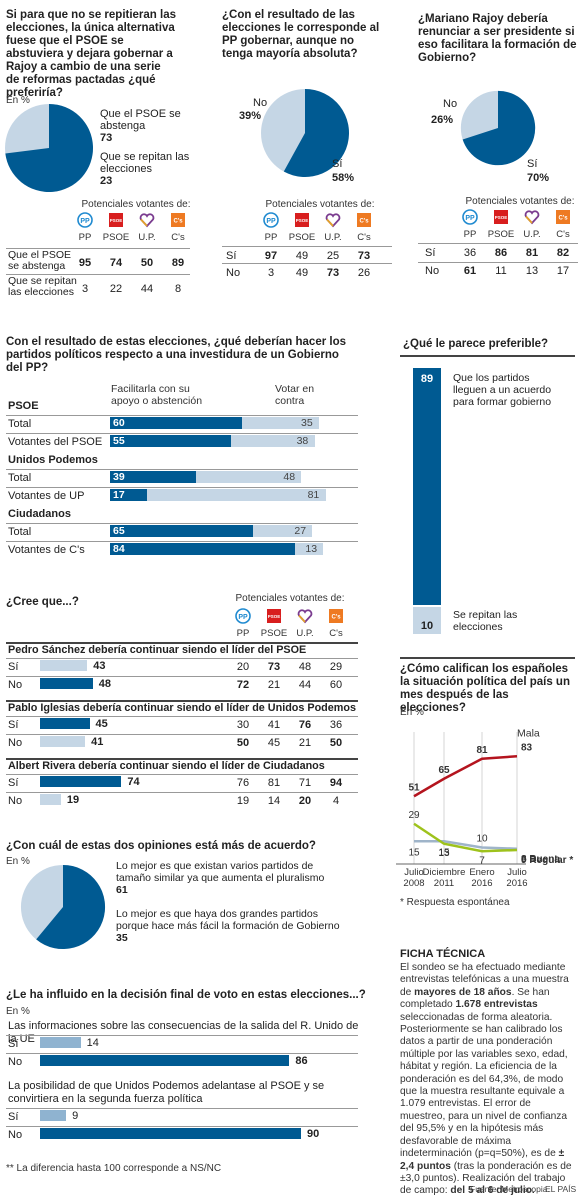 The width and height of the screenshot is (580, 1198). What do you see at coordinates (116, 220) in the screenshot?
I see `svg-text: PSOE` at bounding box center [116, 220].